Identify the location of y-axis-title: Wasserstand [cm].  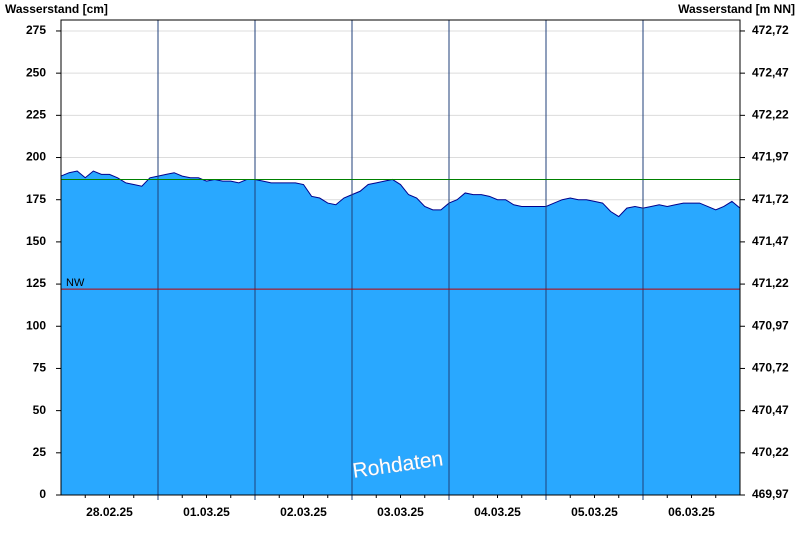
(56, 9).